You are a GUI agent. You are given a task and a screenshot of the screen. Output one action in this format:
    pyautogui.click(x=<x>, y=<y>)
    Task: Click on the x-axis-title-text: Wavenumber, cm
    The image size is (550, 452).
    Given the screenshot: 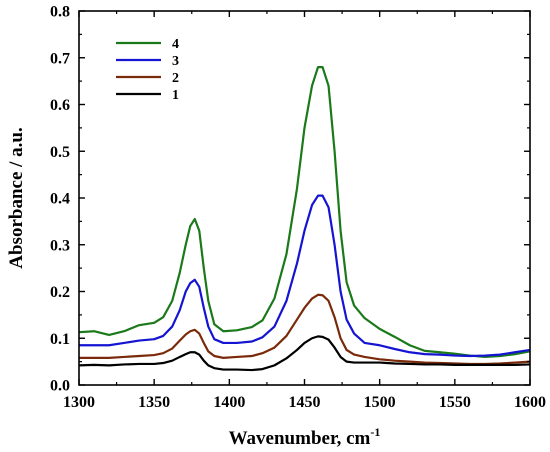 What is the action you would take?
    pyautogui.click(x=300, y=438)
    